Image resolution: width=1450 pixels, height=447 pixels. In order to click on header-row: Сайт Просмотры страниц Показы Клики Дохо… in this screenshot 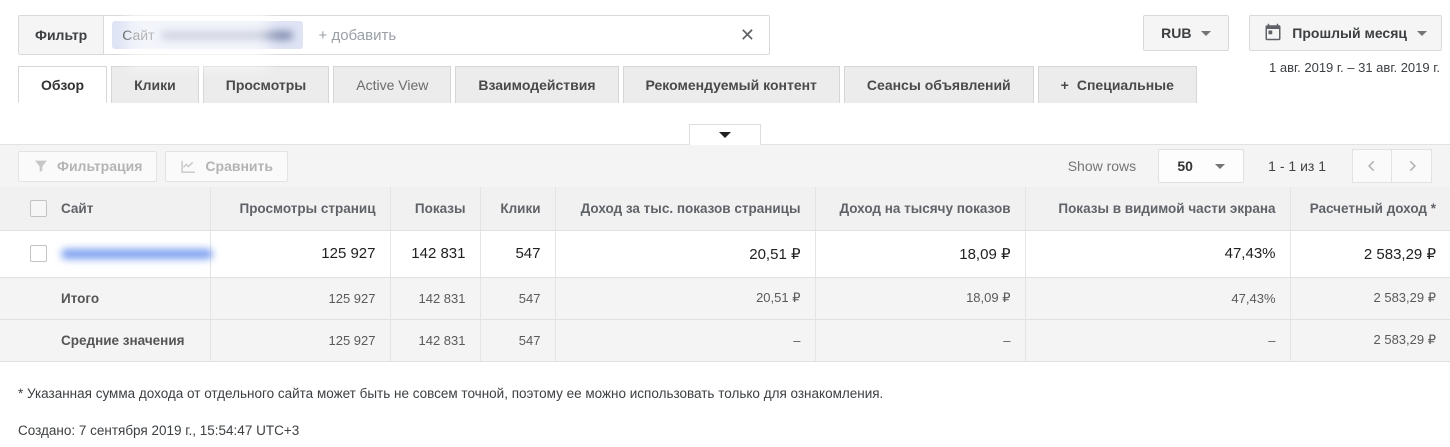, I will do `click(725, 209)`.